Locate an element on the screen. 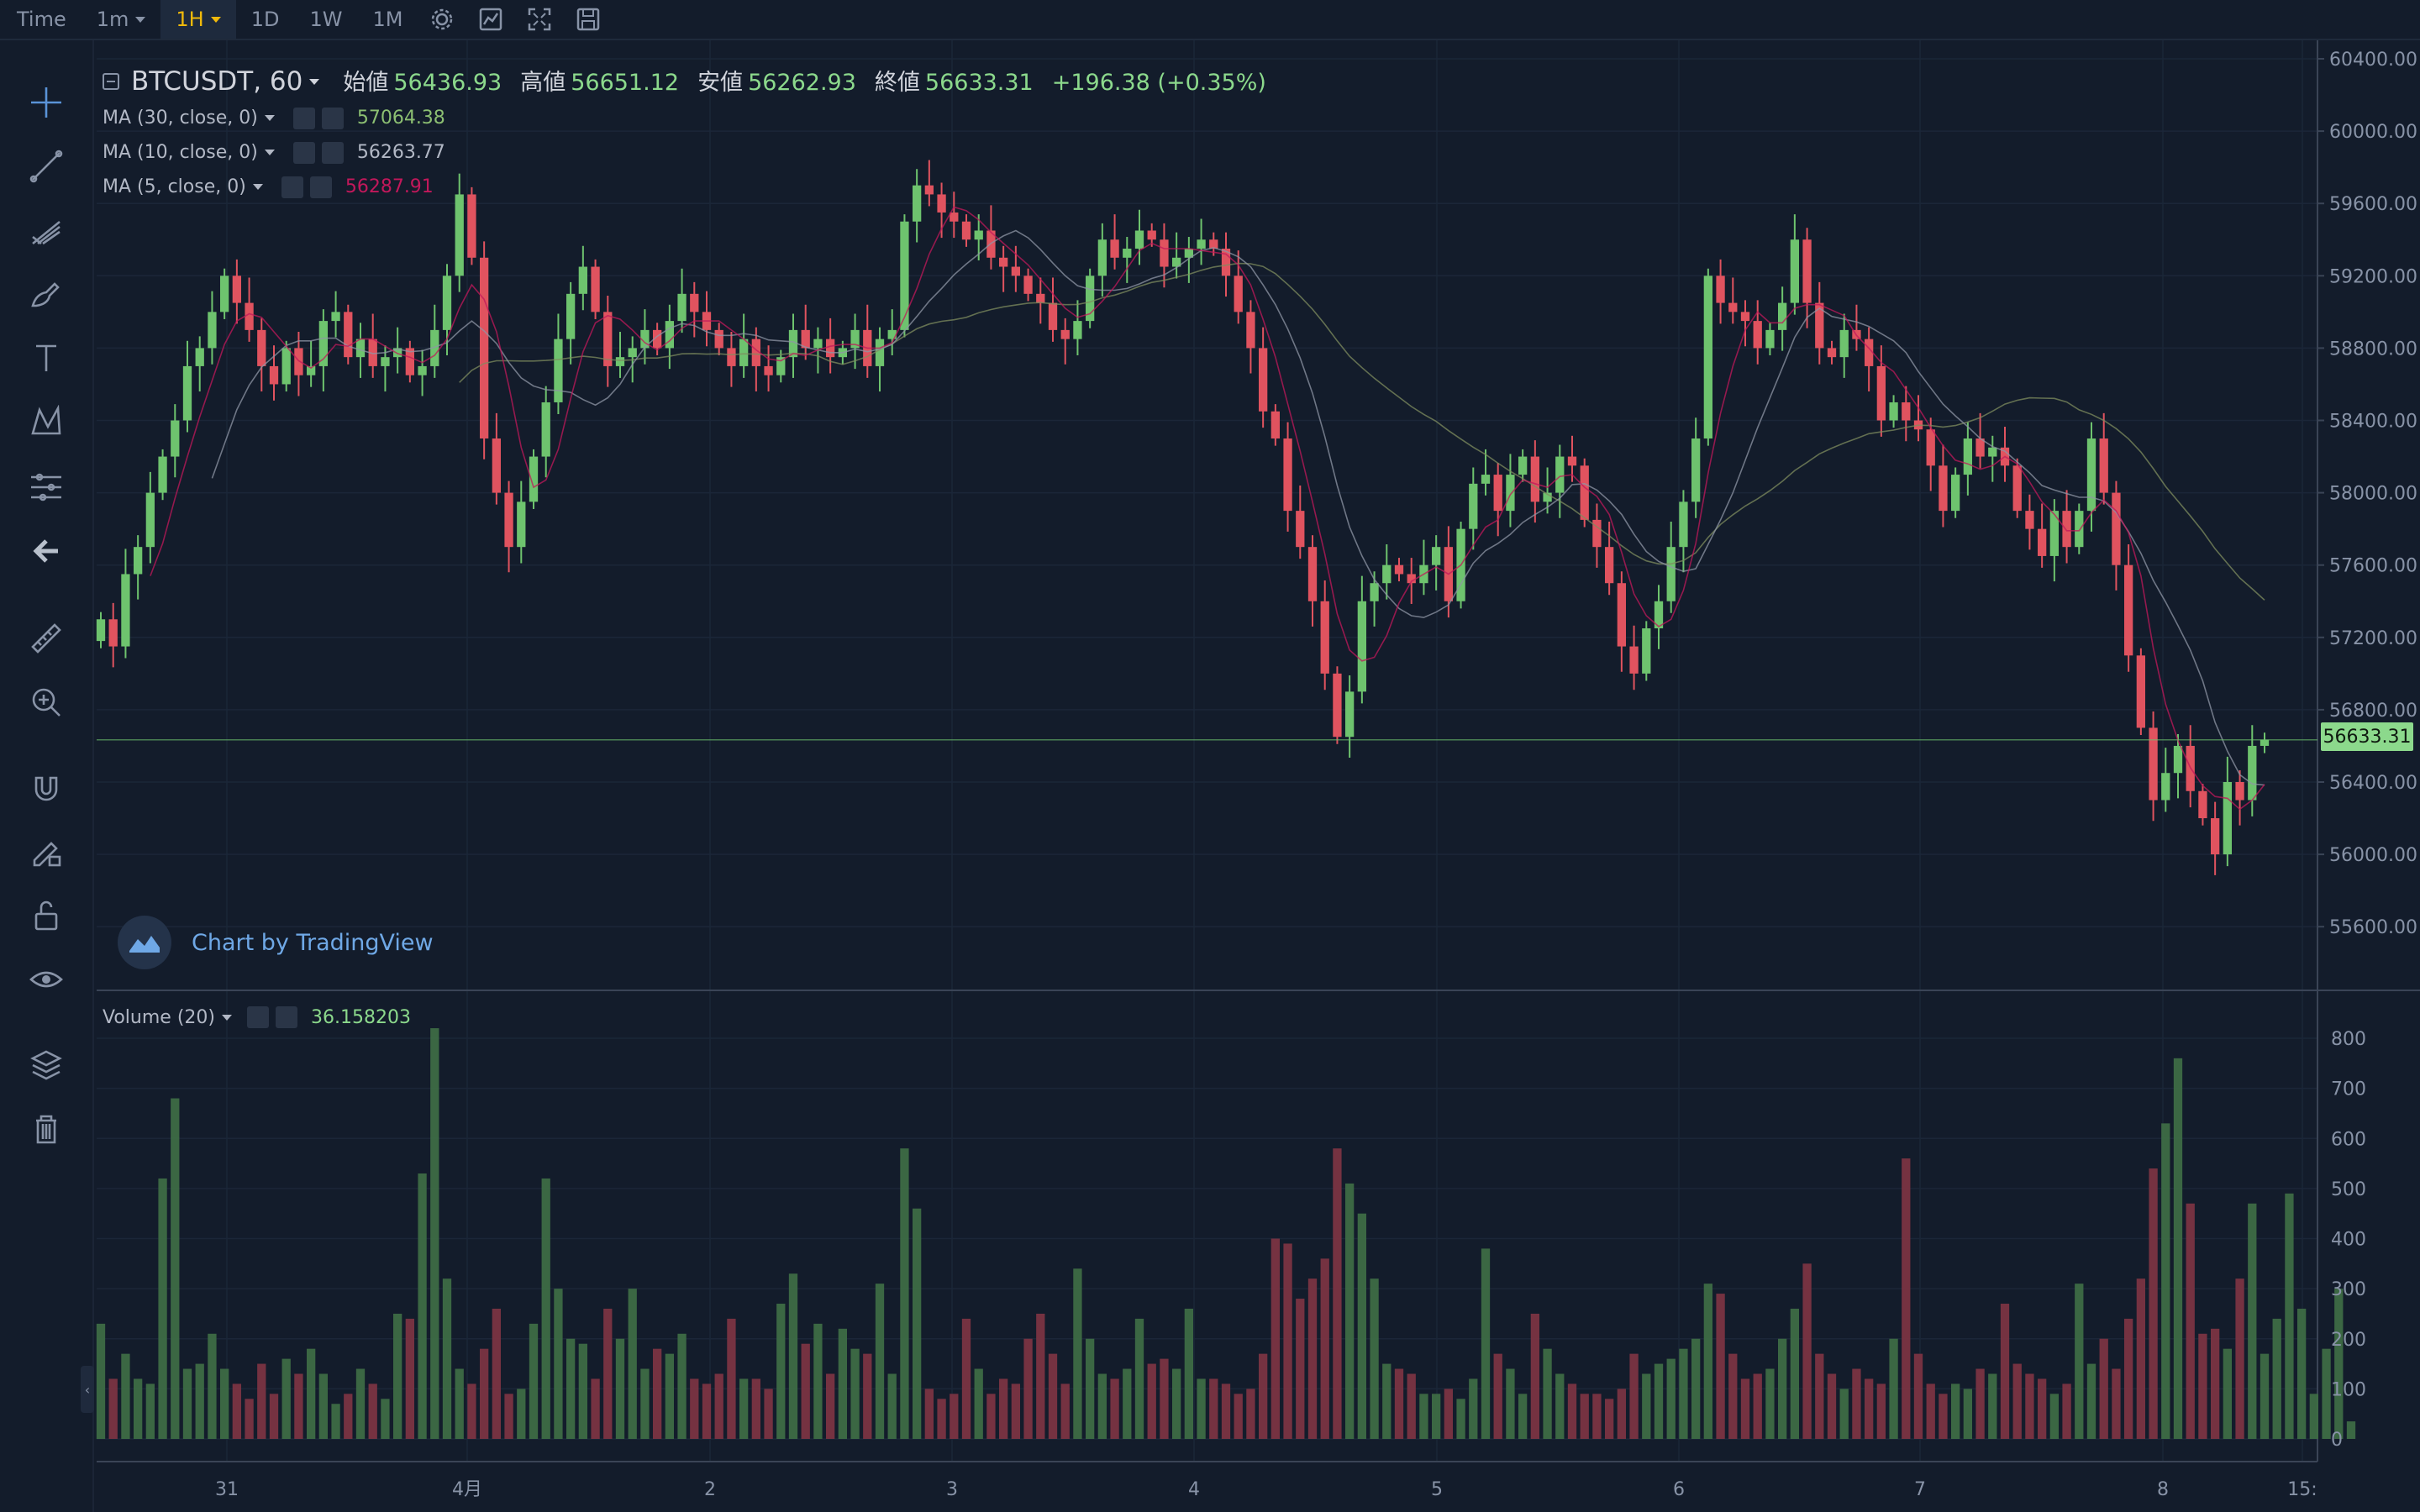 The height and width of the screenshot is (1512, 2420). pattern-icon is located at coordinates (46, 421).